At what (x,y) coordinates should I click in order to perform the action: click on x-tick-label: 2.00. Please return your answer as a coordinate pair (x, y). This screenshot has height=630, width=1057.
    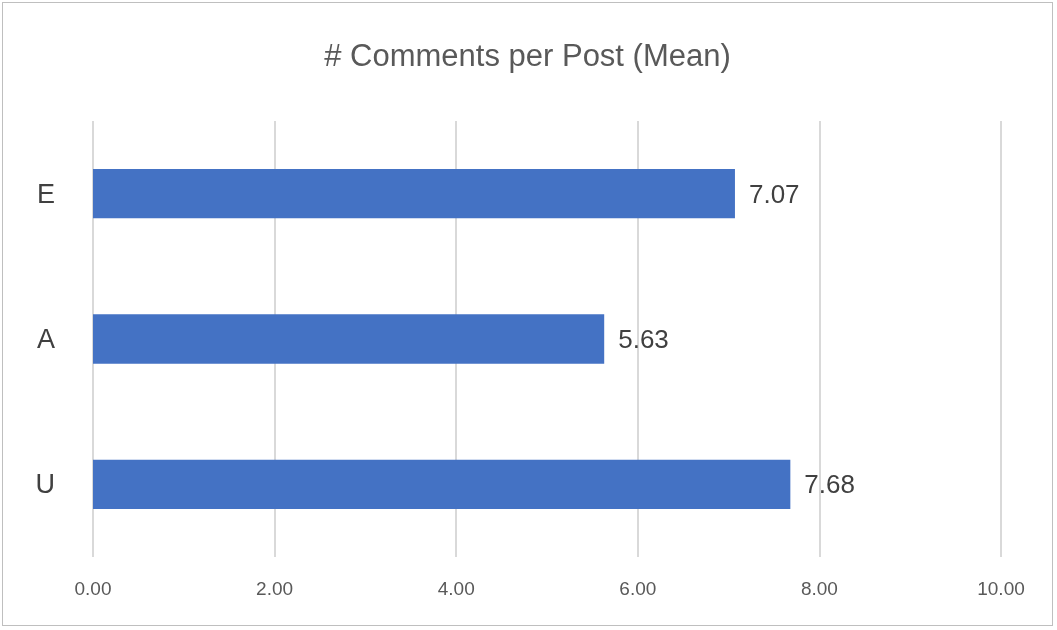
    Looking at the image, I should click on (275, 588).